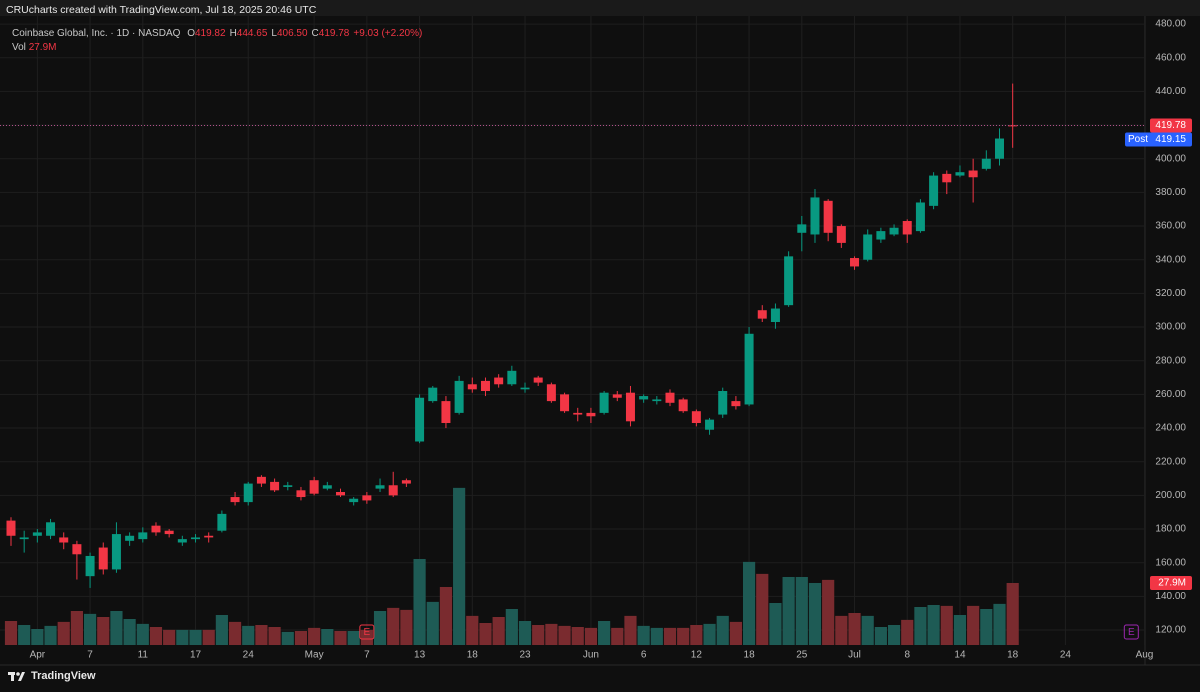 Image resolution: width=1200 pixels, height=692 pixels. I want to click on legend-change: +9.03 (+2.20%), so click(388, 33).